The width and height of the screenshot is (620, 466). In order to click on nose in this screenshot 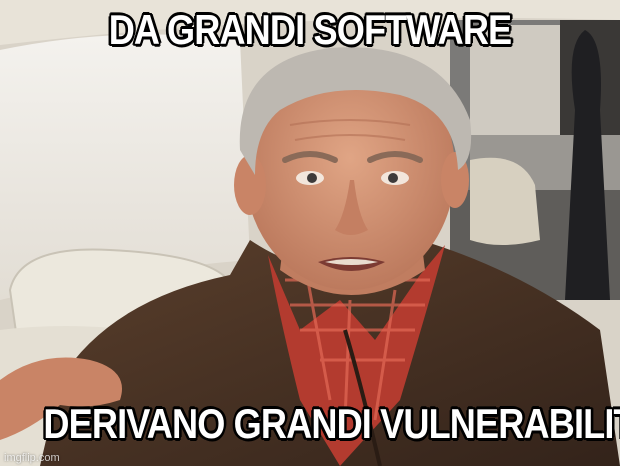, I will do `click(351, 207)`.